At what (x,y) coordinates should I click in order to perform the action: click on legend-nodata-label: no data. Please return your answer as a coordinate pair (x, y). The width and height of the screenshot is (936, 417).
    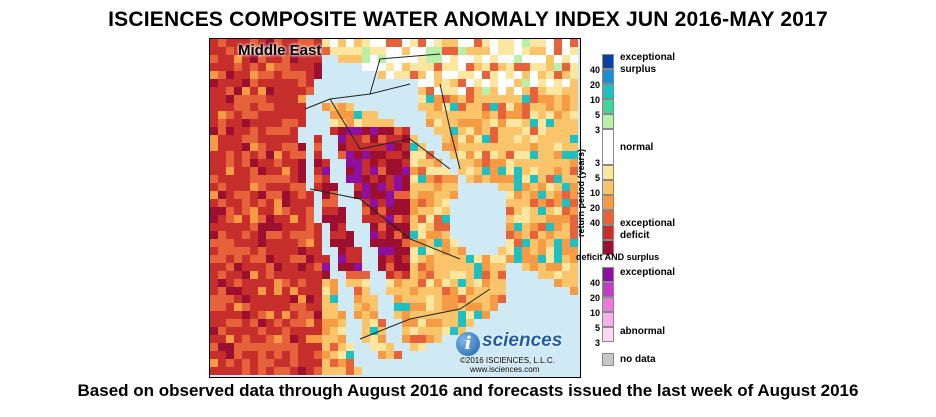
    Looking at the image, I should click on (638, 359).